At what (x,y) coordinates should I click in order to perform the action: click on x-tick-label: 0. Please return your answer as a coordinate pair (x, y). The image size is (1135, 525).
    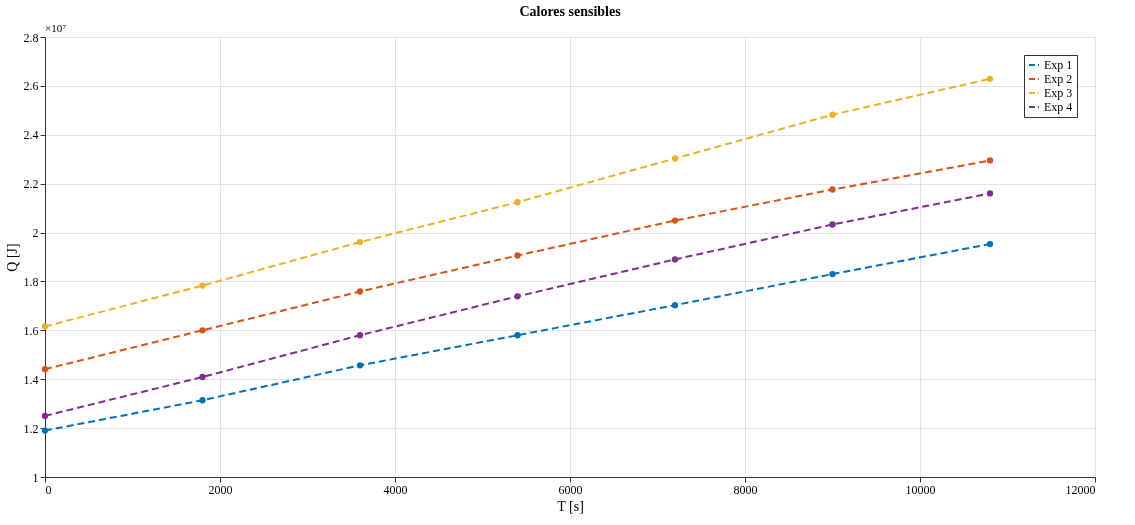
    Looking at the image, I should click on (48, 489).